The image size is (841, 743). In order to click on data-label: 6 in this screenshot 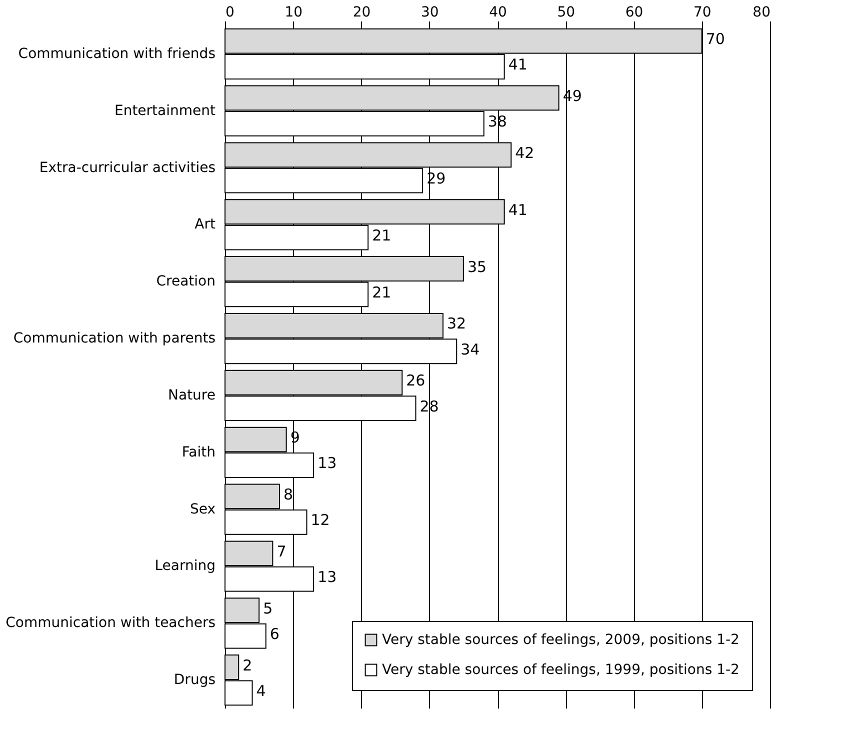, I will do `click(275, 634)`.